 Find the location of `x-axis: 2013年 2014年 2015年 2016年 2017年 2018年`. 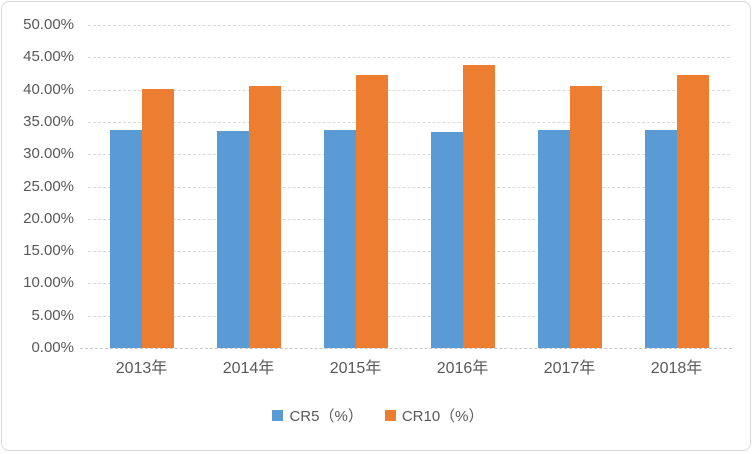

x-axis: 2013年 2014年 2015年 2016年 2017年 2018年 is located at coordinates (409, 370).